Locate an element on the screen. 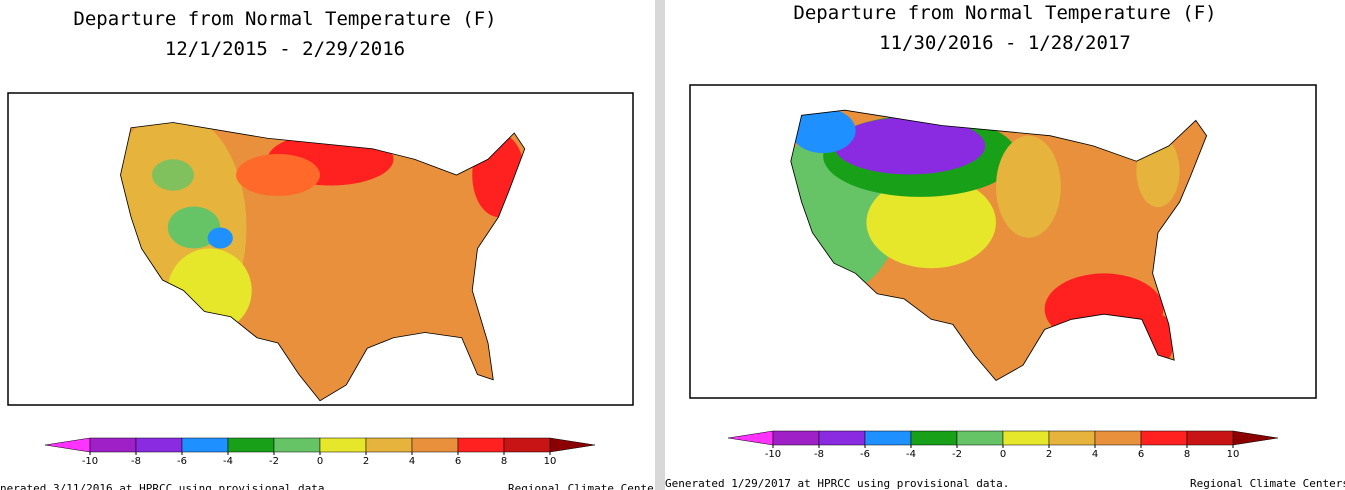 The width and height of the screenshot is (1345, 490). map-subtitle: 12/1/2015 - 2/29/2016 is located at coordinates (285, 49).